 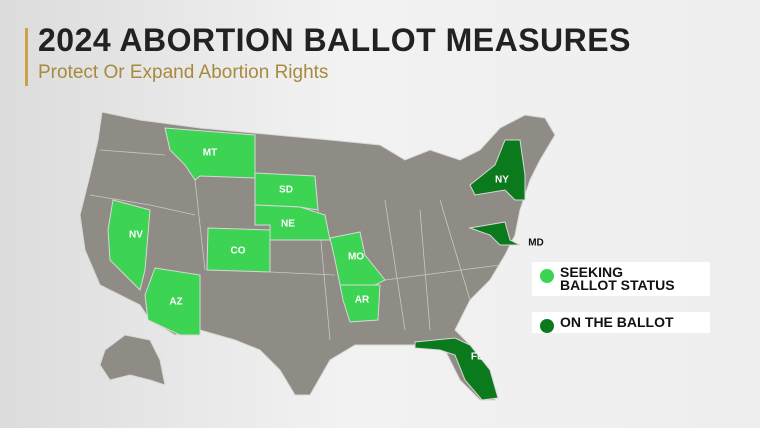 I want to click on state-label: MO, so click(x=356, y=257).